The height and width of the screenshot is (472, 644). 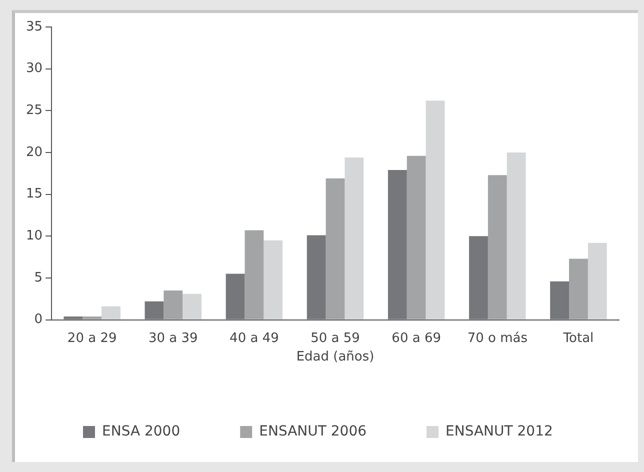 What do you see at coordinates (254, 338) in the screenshot?
I see `x-tick-label: 40 a 49` at bounding box center [254, 338].